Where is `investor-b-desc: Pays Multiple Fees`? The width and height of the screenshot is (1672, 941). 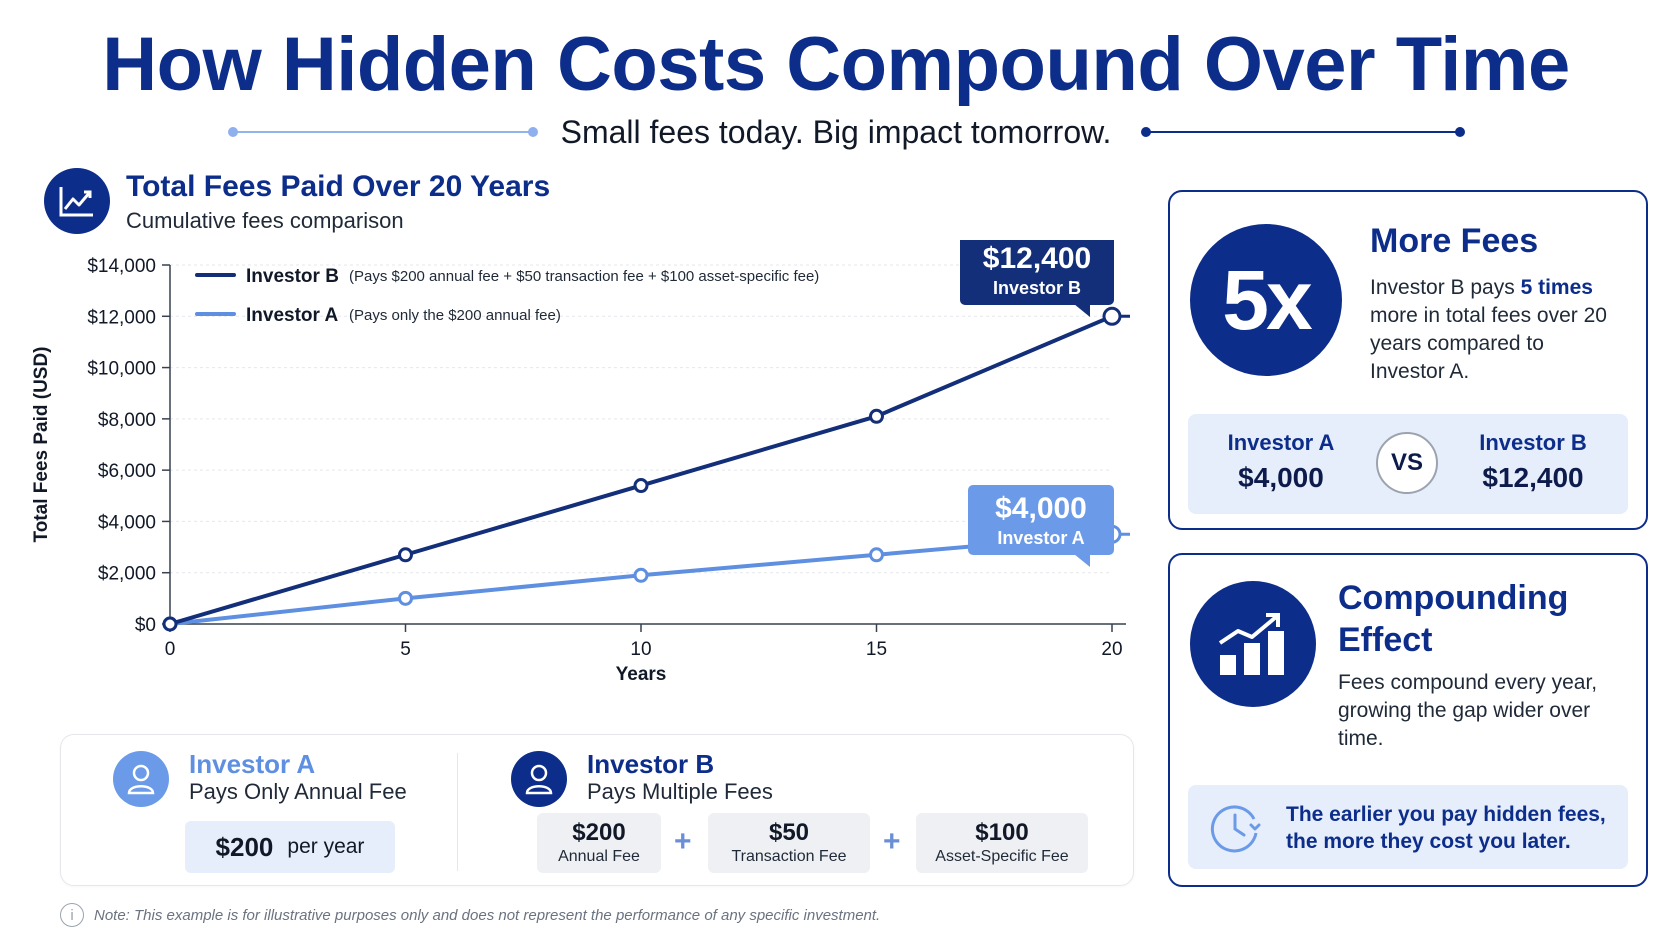
investor-b-desc: Pays Multiple Fees is located at coordinates (680, 791).